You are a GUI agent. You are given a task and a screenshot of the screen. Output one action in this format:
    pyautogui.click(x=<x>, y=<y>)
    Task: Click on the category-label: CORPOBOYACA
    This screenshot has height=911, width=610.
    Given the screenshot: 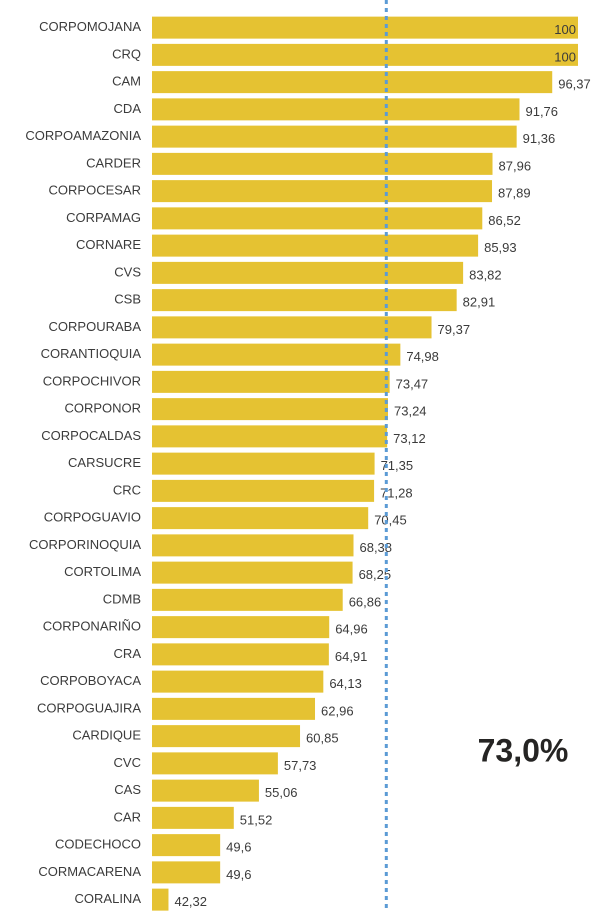 What is the action you would take?
    pyautogui.click(x=90, y=680)
    